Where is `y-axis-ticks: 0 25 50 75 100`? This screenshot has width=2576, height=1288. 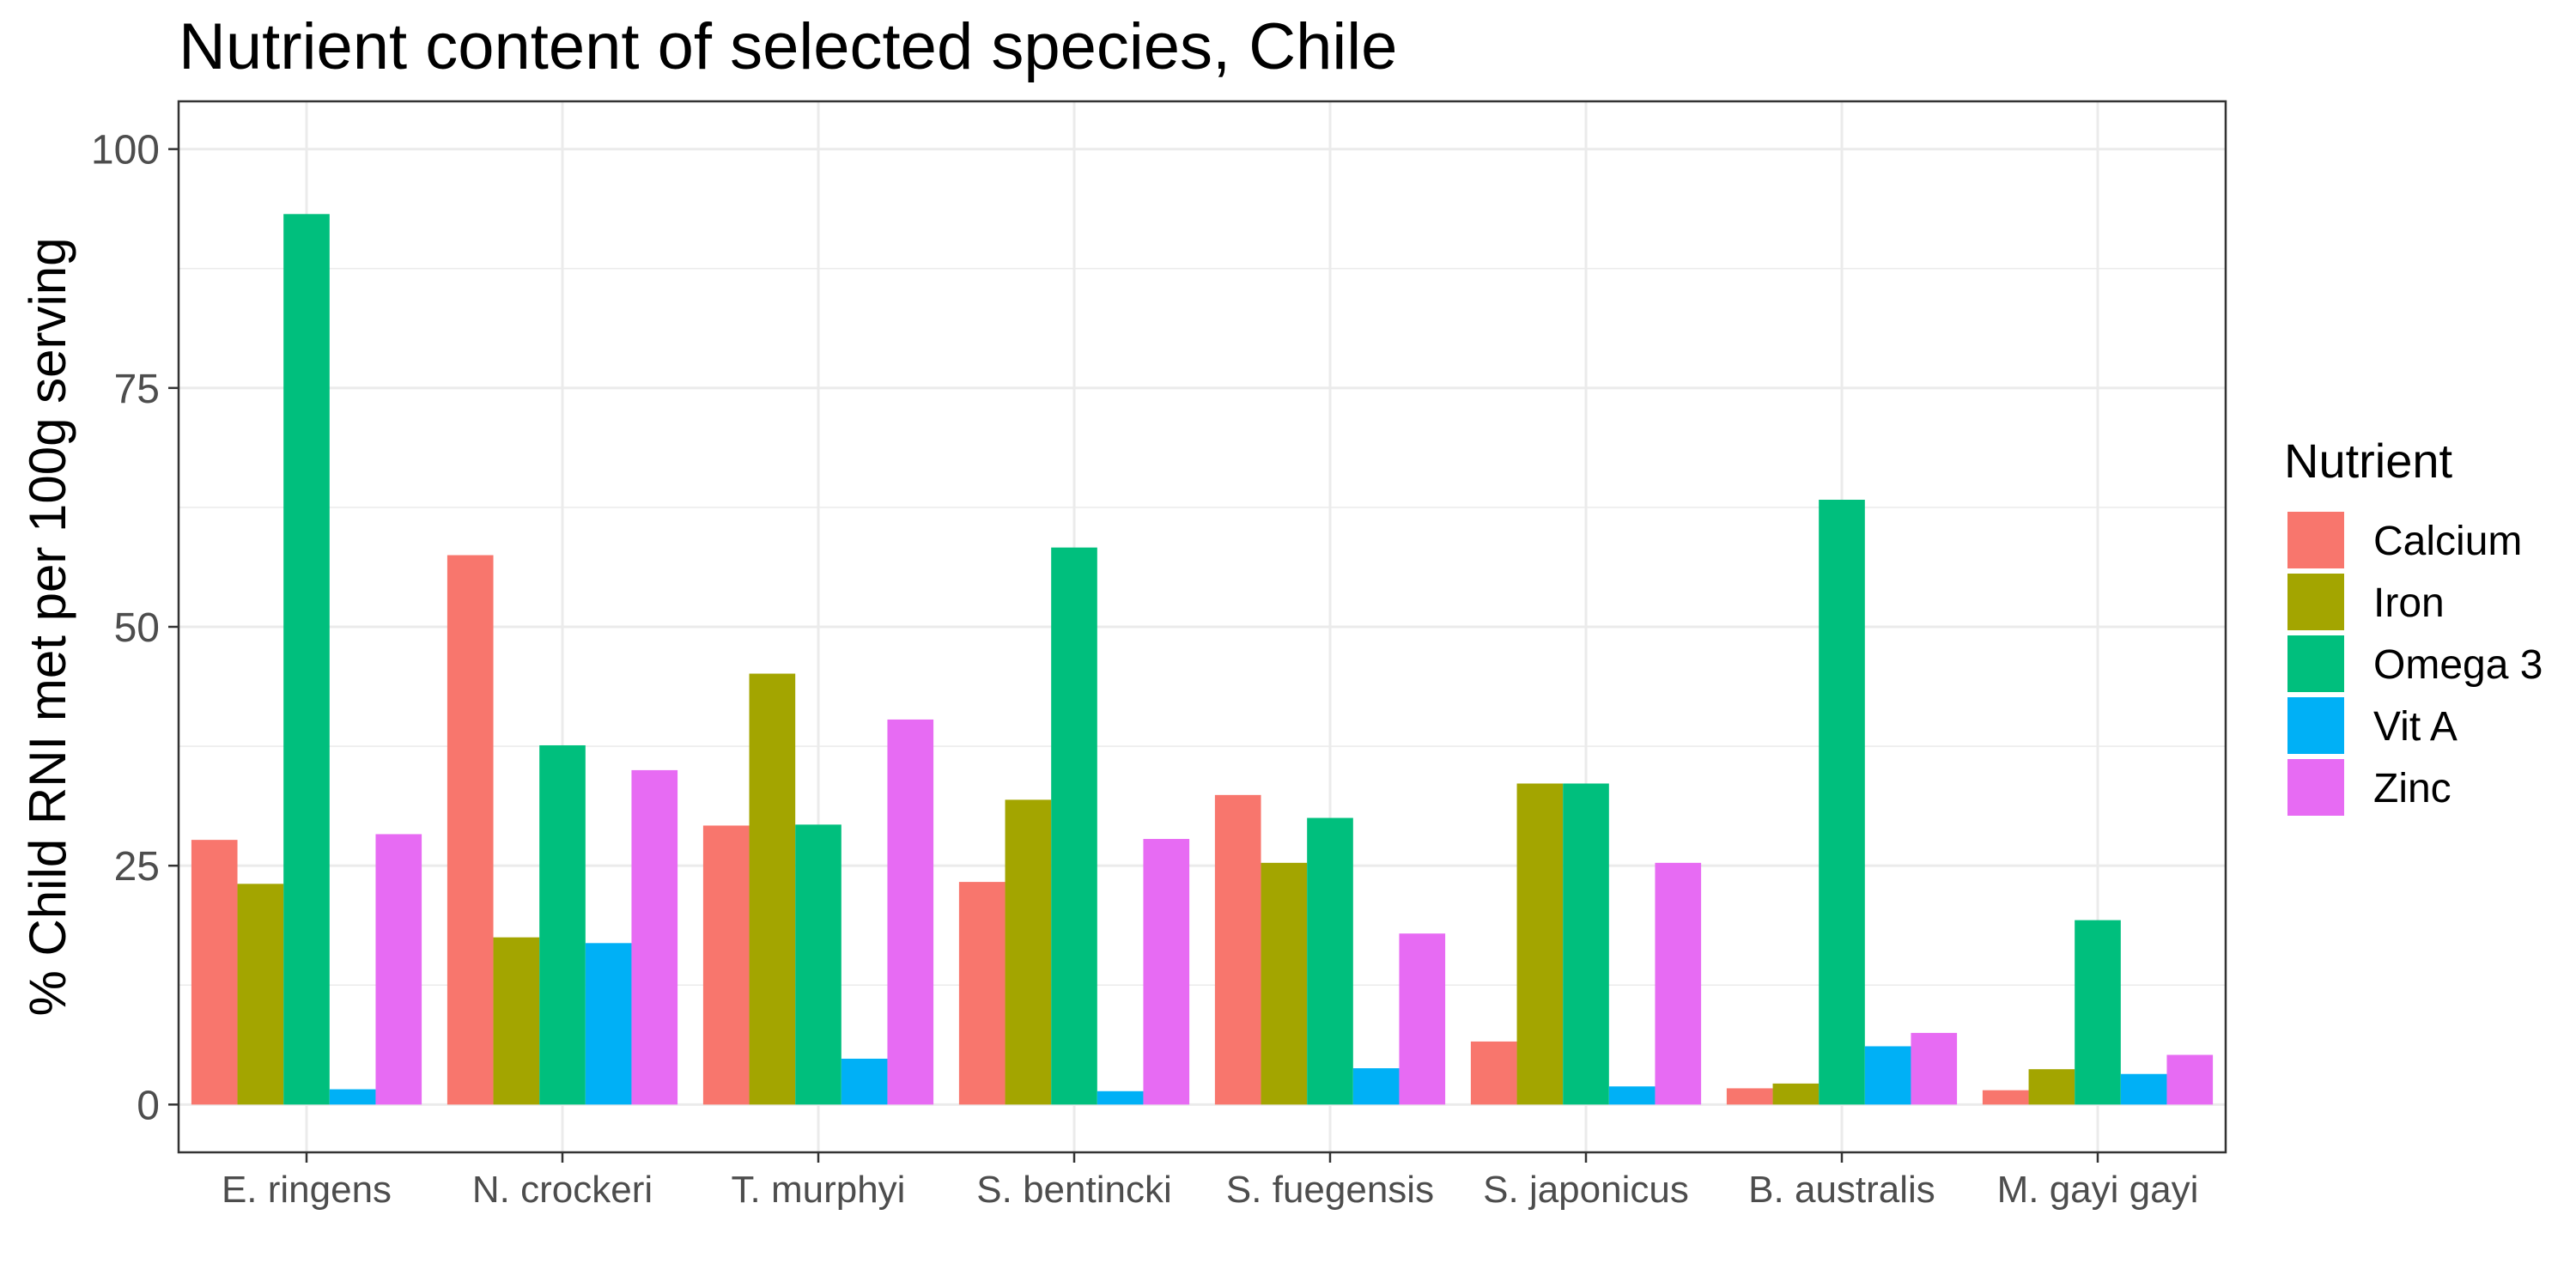
y-axis-ticks: 0 25 50 75 100 is located at coordinates (135, 628).